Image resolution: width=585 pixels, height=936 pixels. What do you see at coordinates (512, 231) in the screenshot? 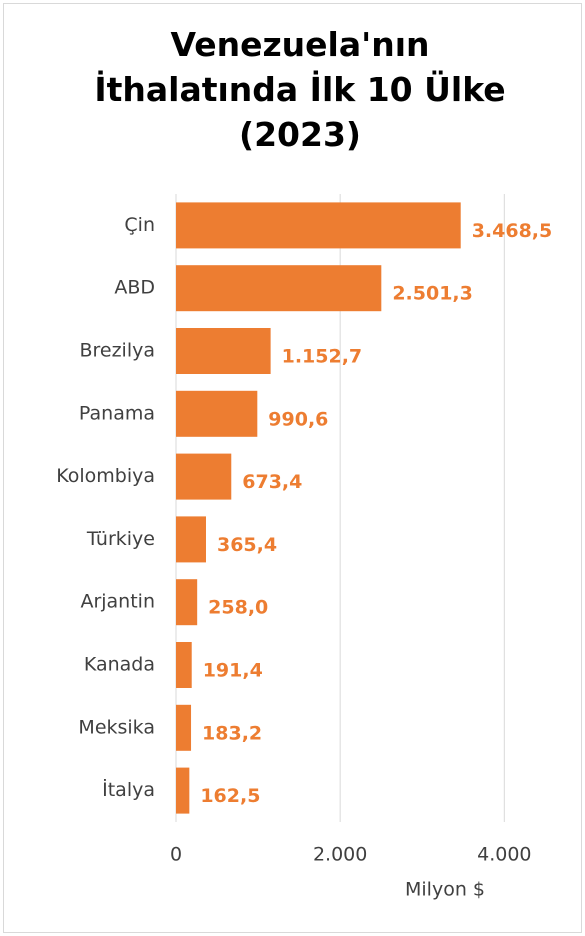
I see `data-label: 3.468,5` at bounding box center [512, 231].